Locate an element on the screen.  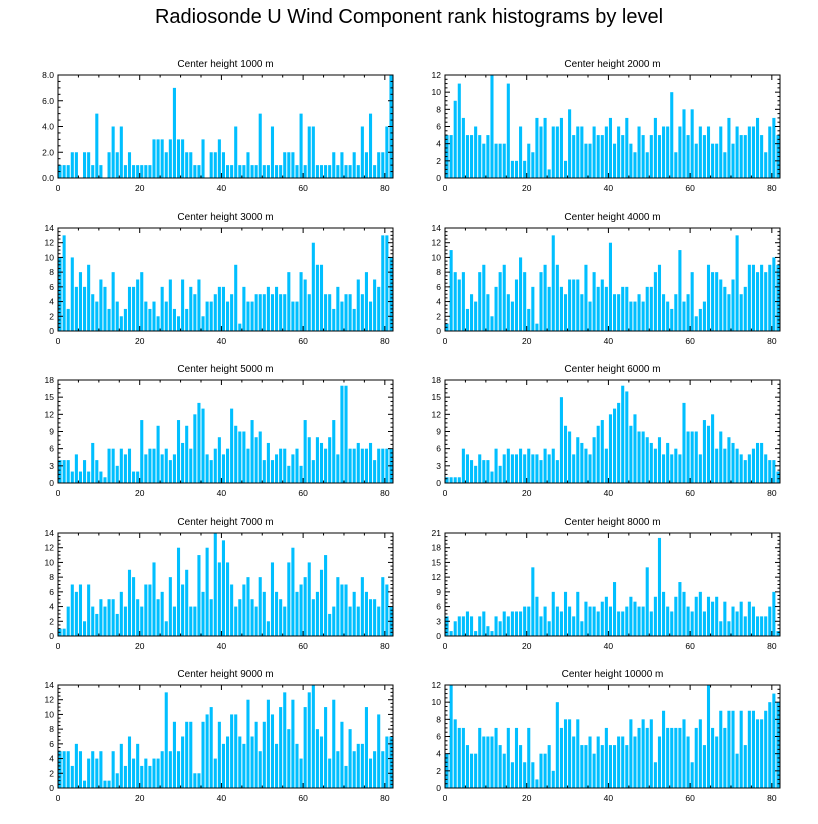
y-tick-label: 12 is located at coordinates (50, 700).